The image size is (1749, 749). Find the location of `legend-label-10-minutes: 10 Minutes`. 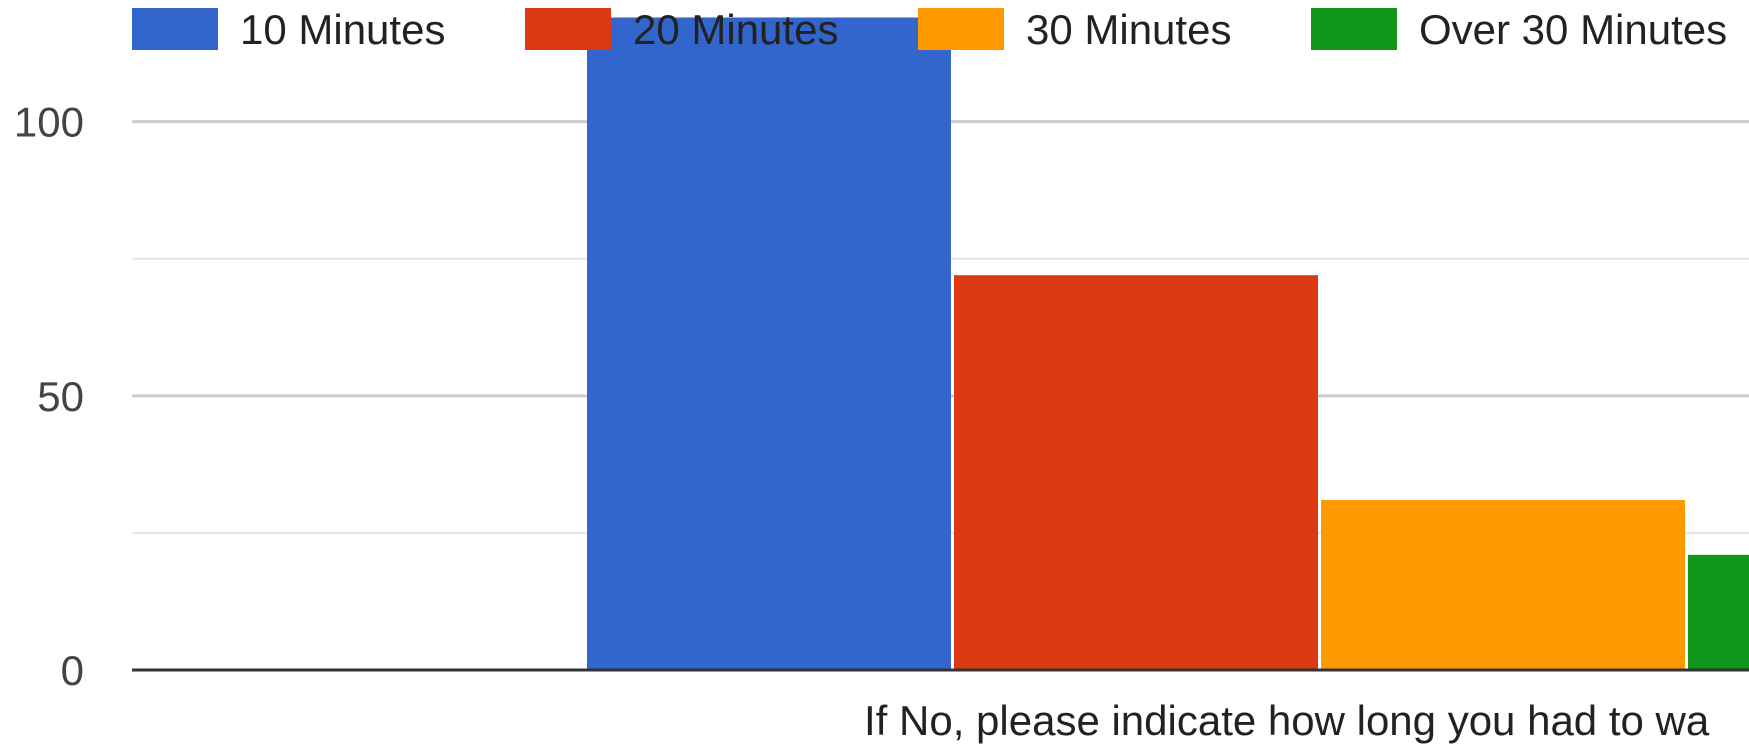

legend-label-10-minutes: 10 Minutes is located at coordinates (342, 29).